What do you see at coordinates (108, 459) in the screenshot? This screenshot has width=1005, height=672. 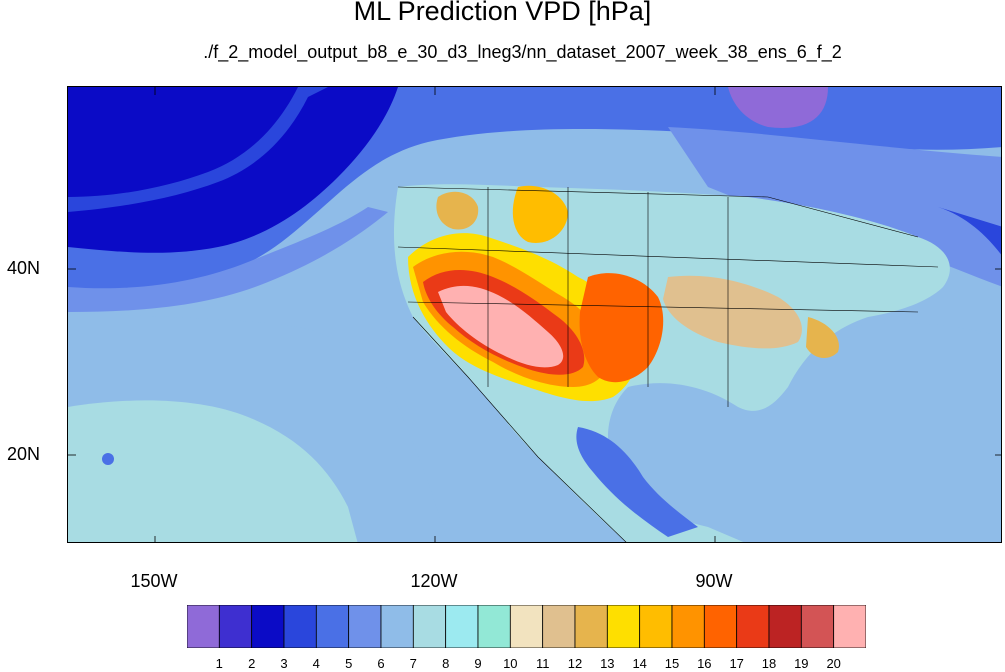 I see `hawaii-island` at bounding box center [108, 459].